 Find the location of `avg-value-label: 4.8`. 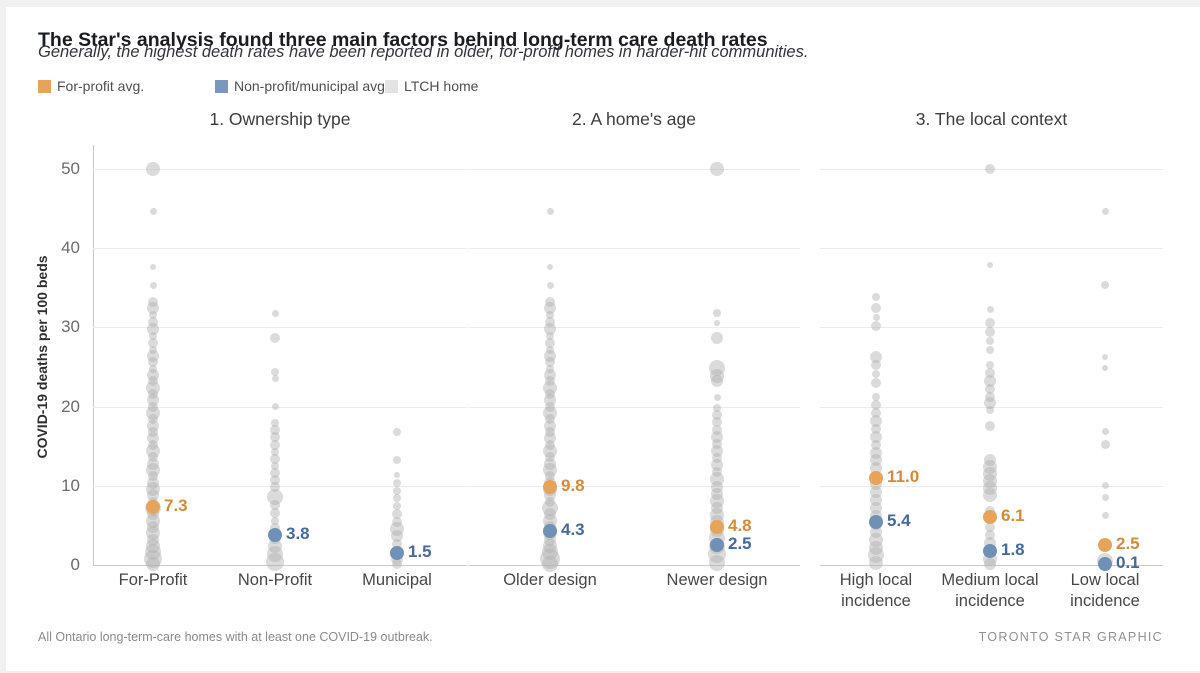

avg-value-label: 4.8 is located at coordinates (740, 525).